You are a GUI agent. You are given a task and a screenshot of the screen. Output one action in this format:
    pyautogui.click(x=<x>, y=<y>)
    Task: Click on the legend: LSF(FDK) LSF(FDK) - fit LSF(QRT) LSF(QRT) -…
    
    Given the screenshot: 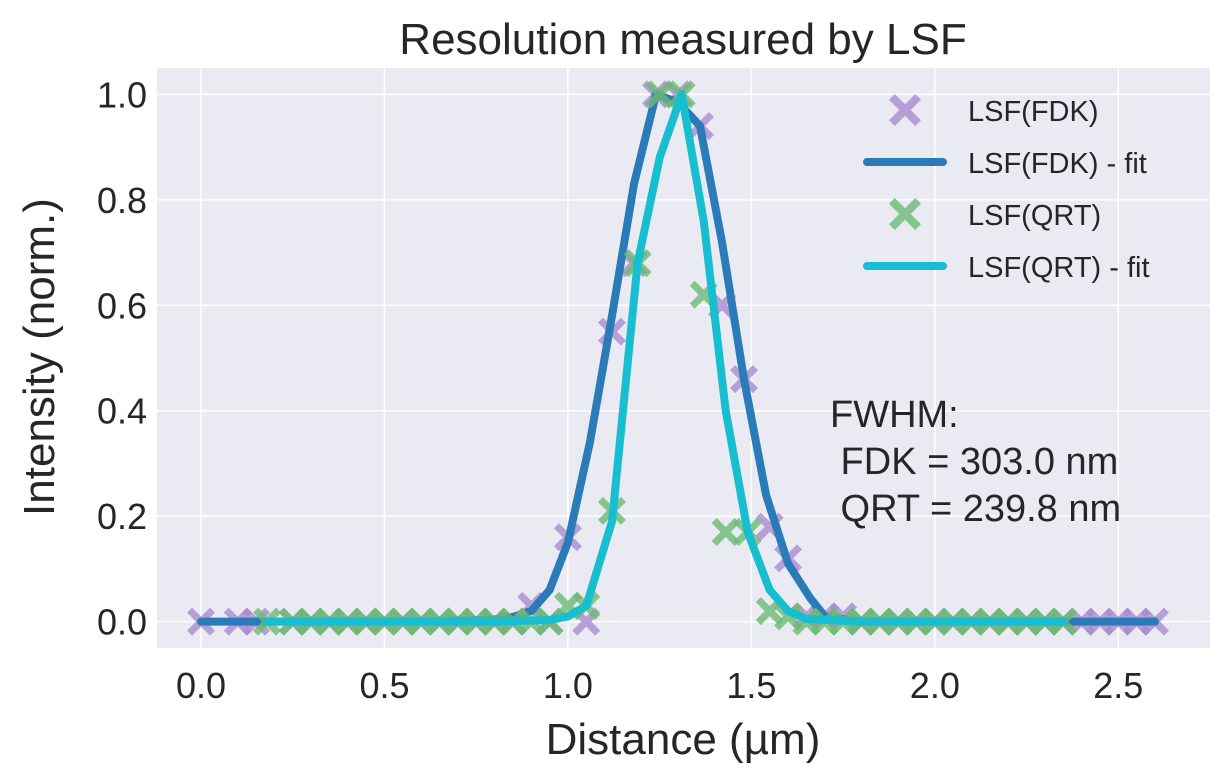 What is the action you would take?
    pyautogui.click(x=1006, y=189)
    